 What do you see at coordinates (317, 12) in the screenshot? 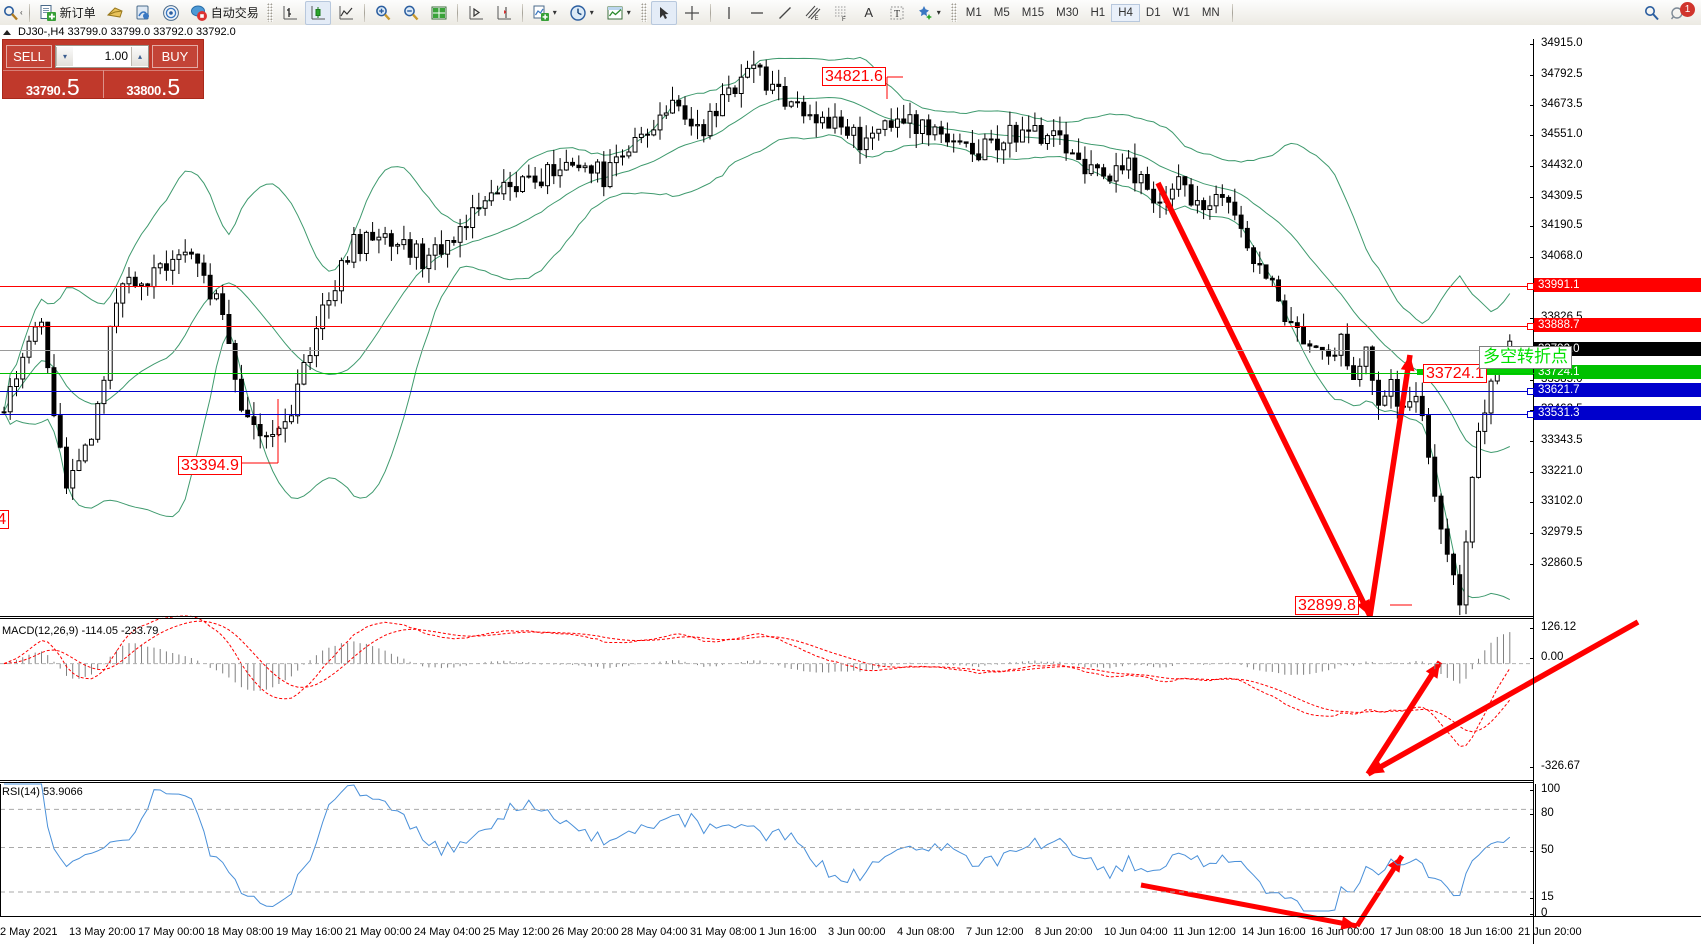
I see `candlestick-chart-button` at bounding box center [317, 12].